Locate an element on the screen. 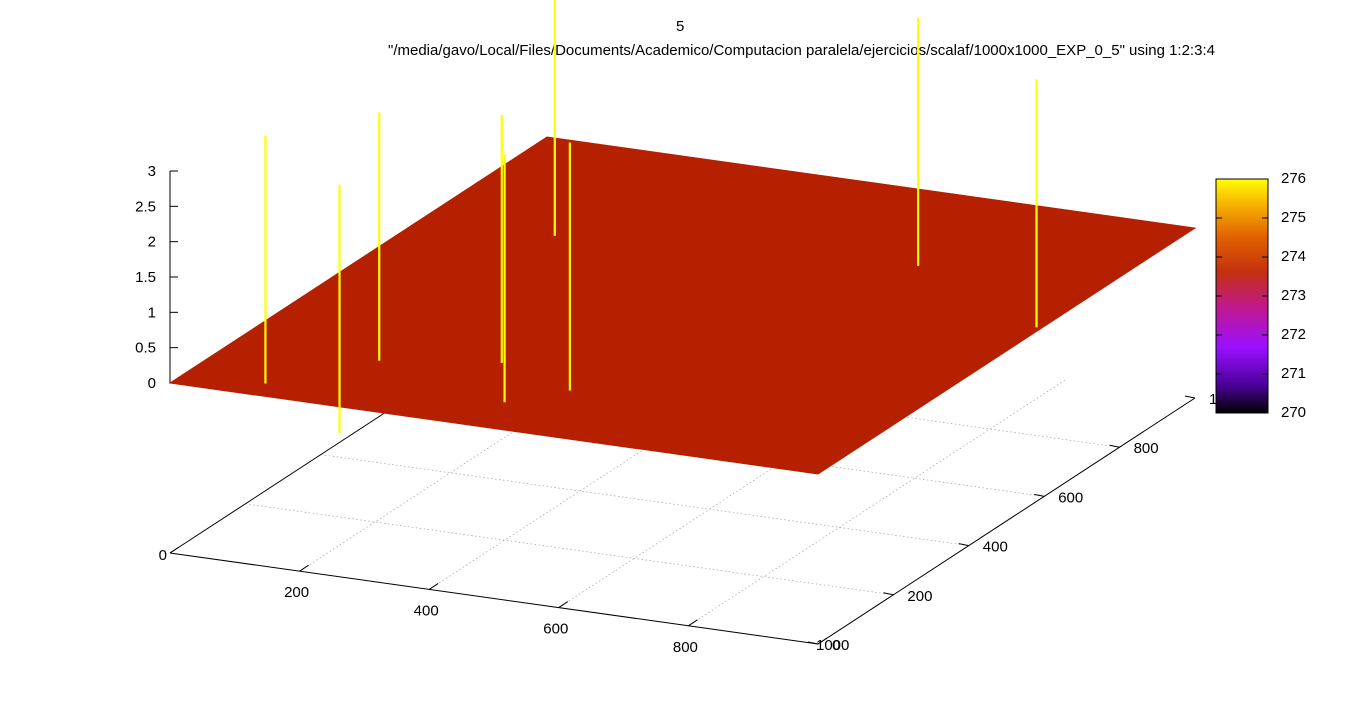  z-tick-label: 0.5 is located at coordinates (145, 348).